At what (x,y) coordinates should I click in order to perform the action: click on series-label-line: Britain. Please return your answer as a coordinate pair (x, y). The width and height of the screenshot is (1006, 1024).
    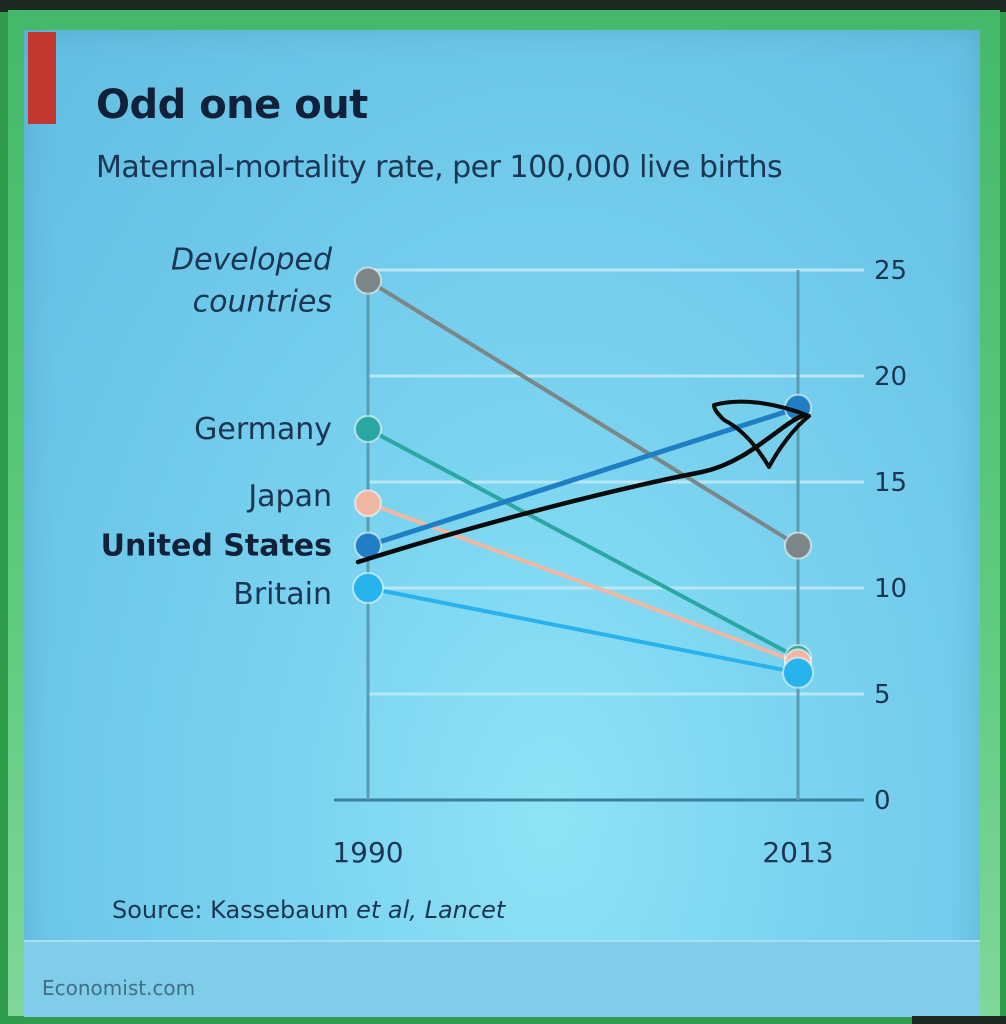
    Looking at the image, I should click on (282, 594).